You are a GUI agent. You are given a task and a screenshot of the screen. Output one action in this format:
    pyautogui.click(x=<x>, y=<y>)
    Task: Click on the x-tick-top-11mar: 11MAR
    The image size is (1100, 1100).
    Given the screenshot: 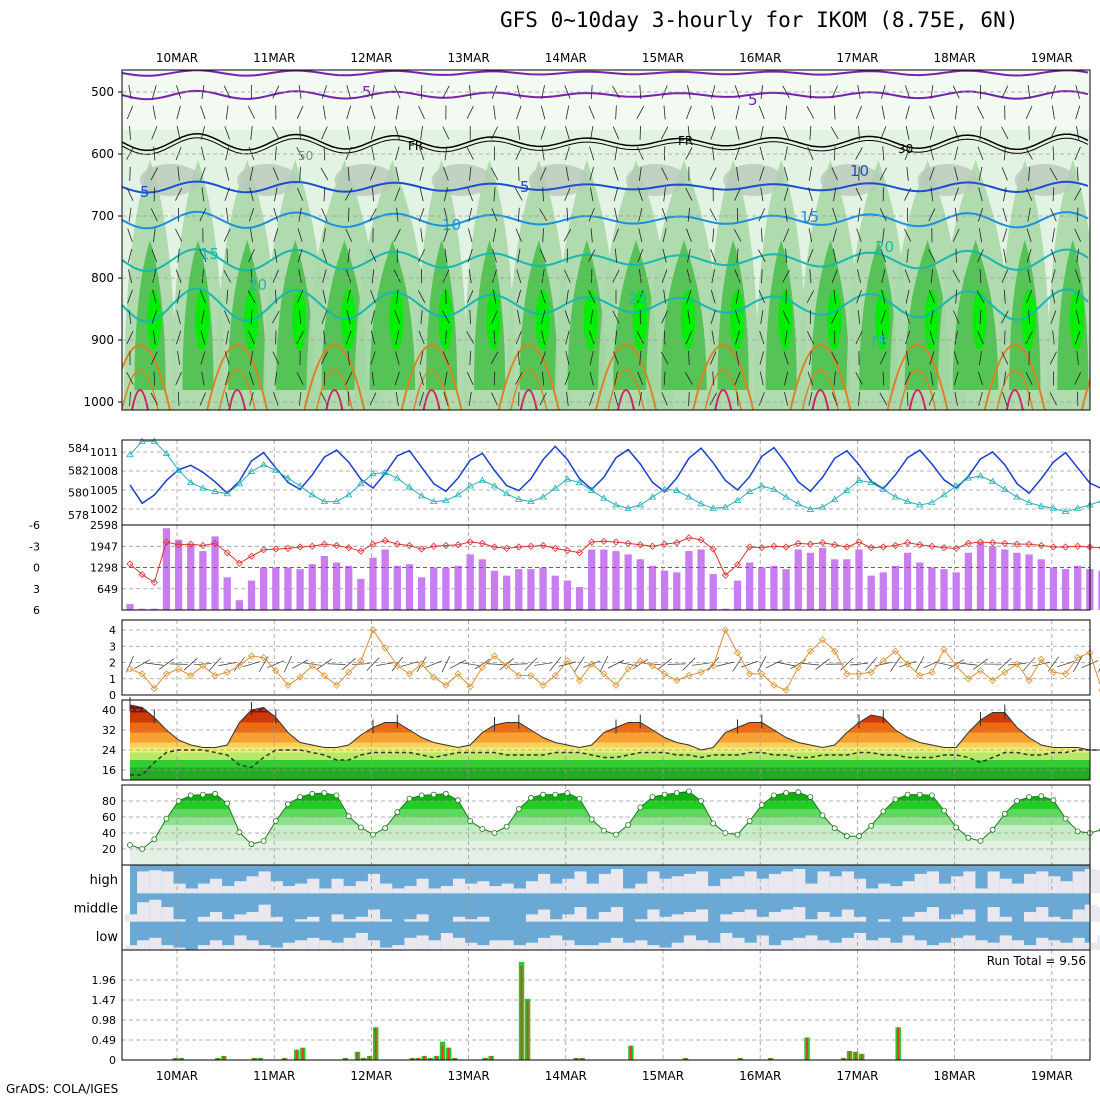 What is the action you would take?
    pyautogui.click(x=274, y=58)
    